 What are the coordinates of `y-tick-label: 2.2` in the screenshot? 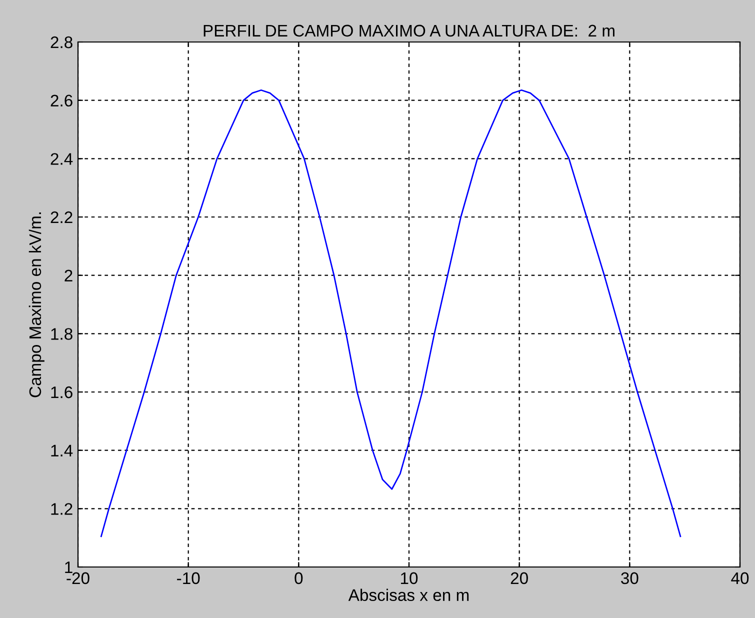 It's located at (61, 217).